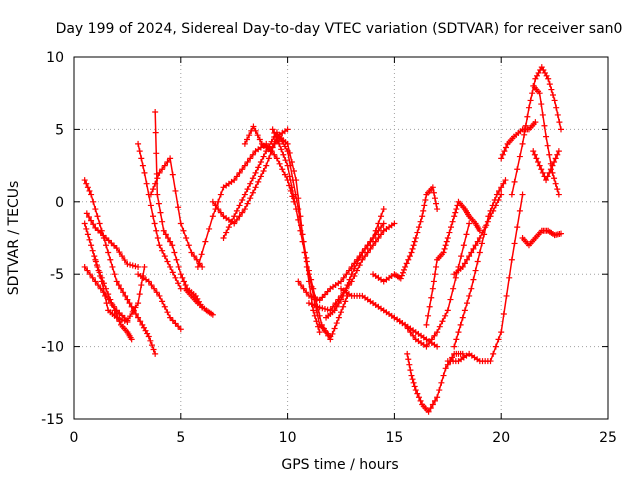 This screenshot has height=480, width=640. I want to click on series-sat-i, so click(176, 212).